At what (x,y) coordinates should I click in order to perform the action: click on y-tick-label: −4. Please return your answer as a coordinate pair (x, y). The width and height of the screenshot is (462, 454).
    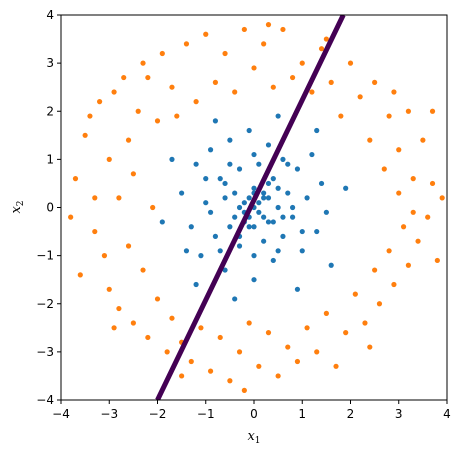
    Looking at the image, I should click on (45, 400).